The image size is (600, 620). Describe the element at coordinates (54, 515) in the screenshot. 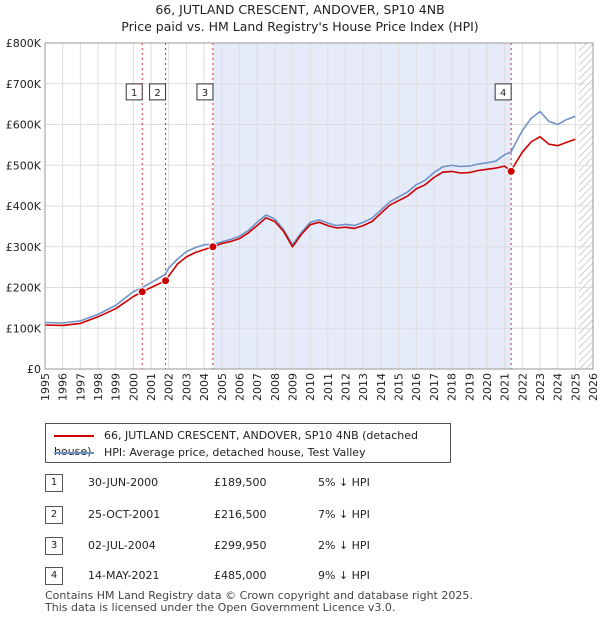

I see `transaction-number-badge: 2` at that location.